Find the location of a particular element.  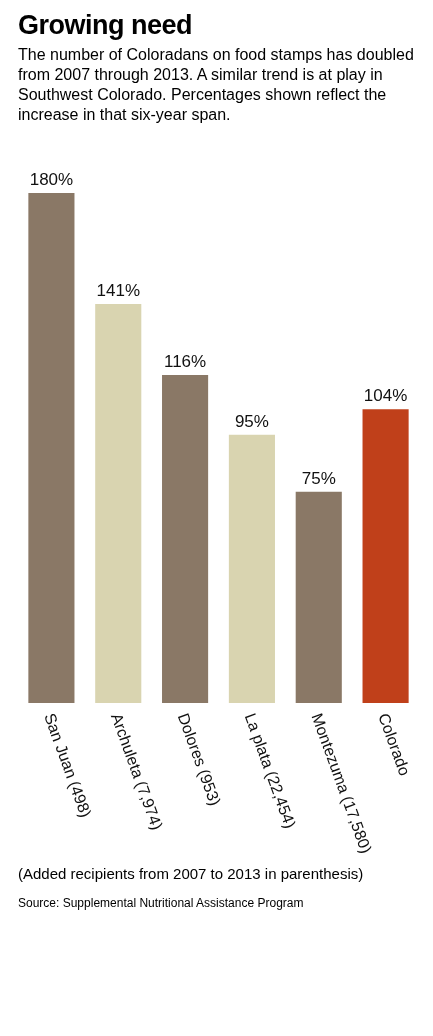

x-tick-label: Dolores (953) is located at coordinates (199, 759).